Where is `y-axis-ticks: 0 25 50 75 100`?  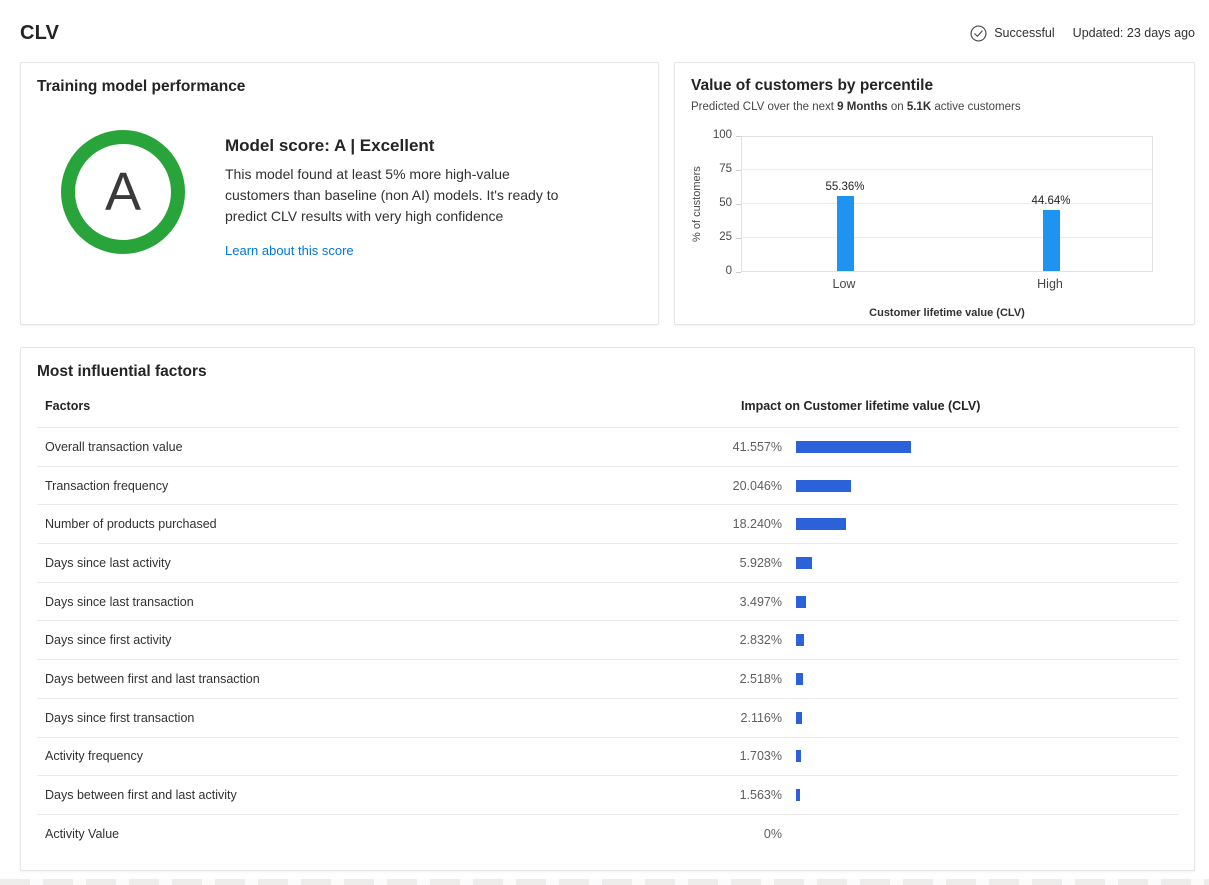
y-axis-ticks: 0 25 50 75 100 is located at coordinates (724, 203).